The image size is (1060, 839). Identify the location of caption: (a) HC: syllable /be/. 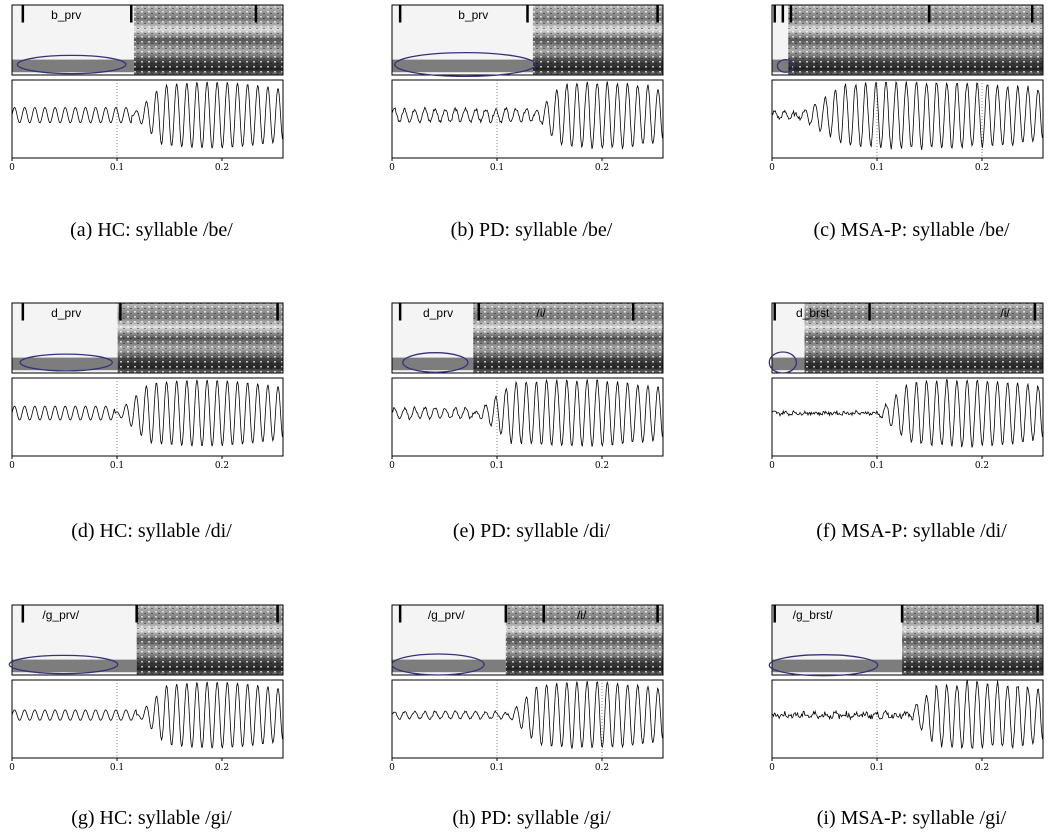
(151, 230).